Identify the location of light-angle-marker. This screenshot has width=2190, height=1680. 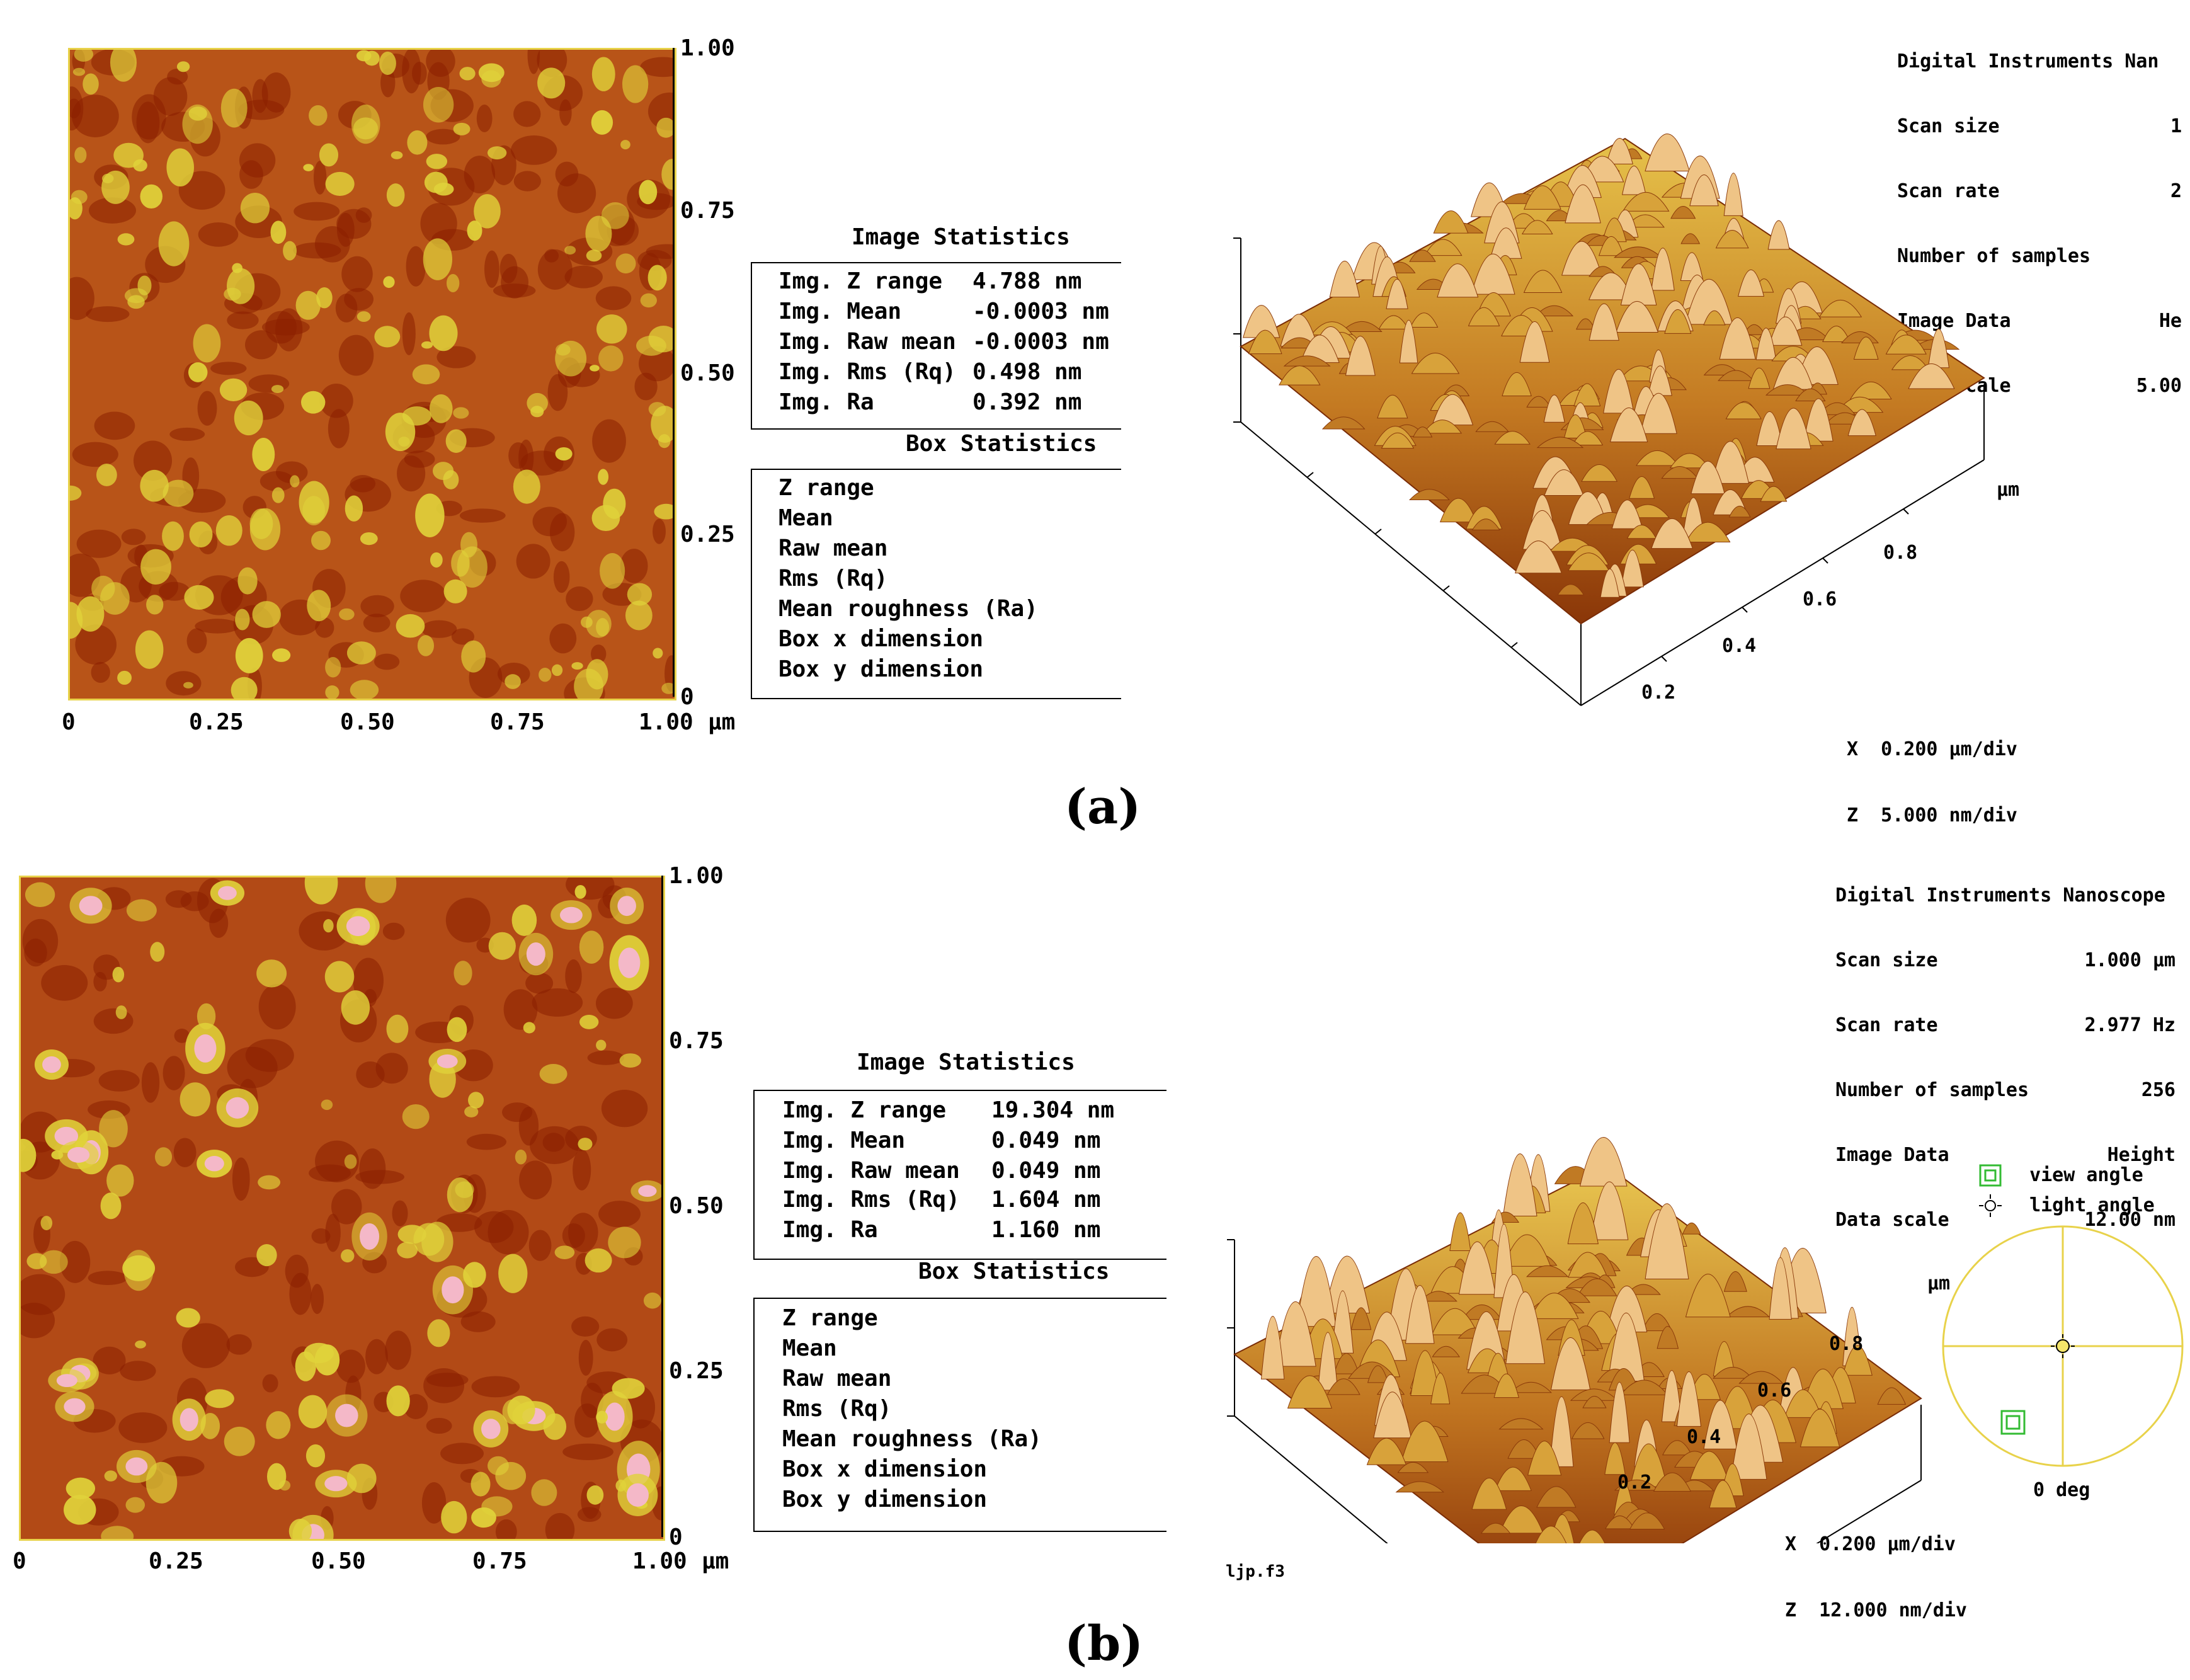
(2063, 1346).